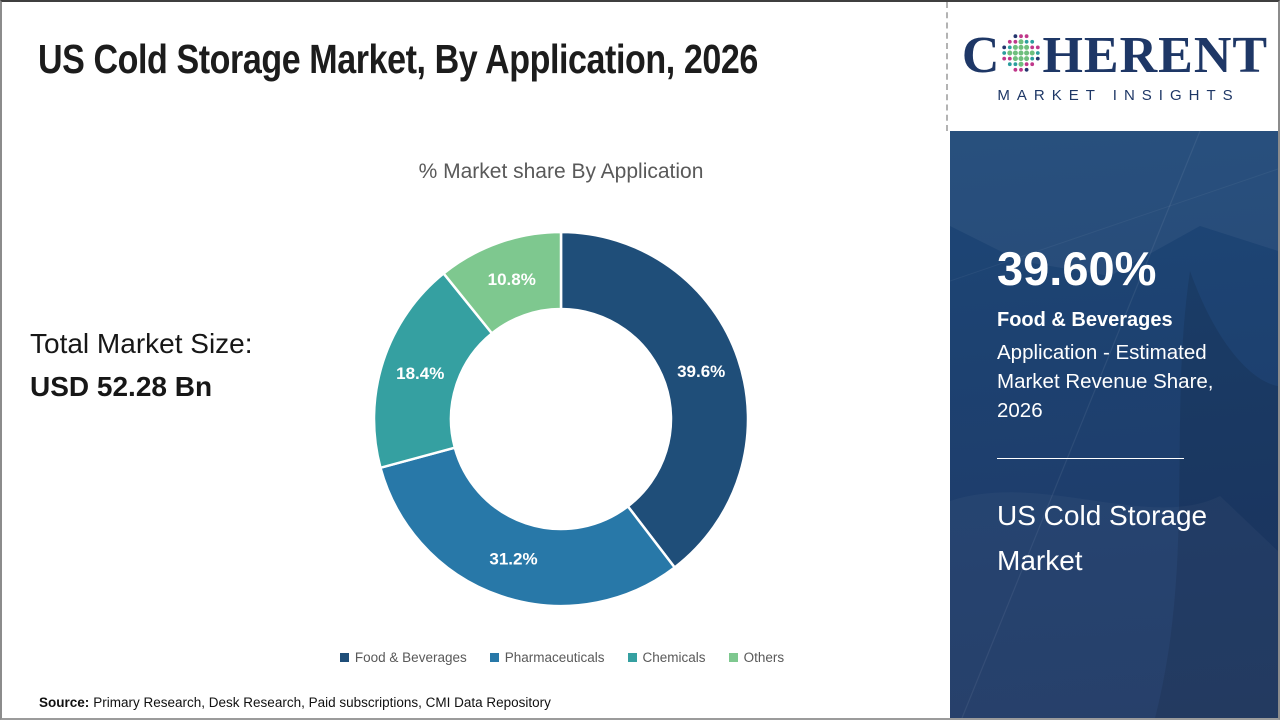 The height and width of the screenshot is (720, 1280). Describe the element at coordinates (1155, 55) in the screenshot. I see `logo-letters-herent: HERENT` at that location.